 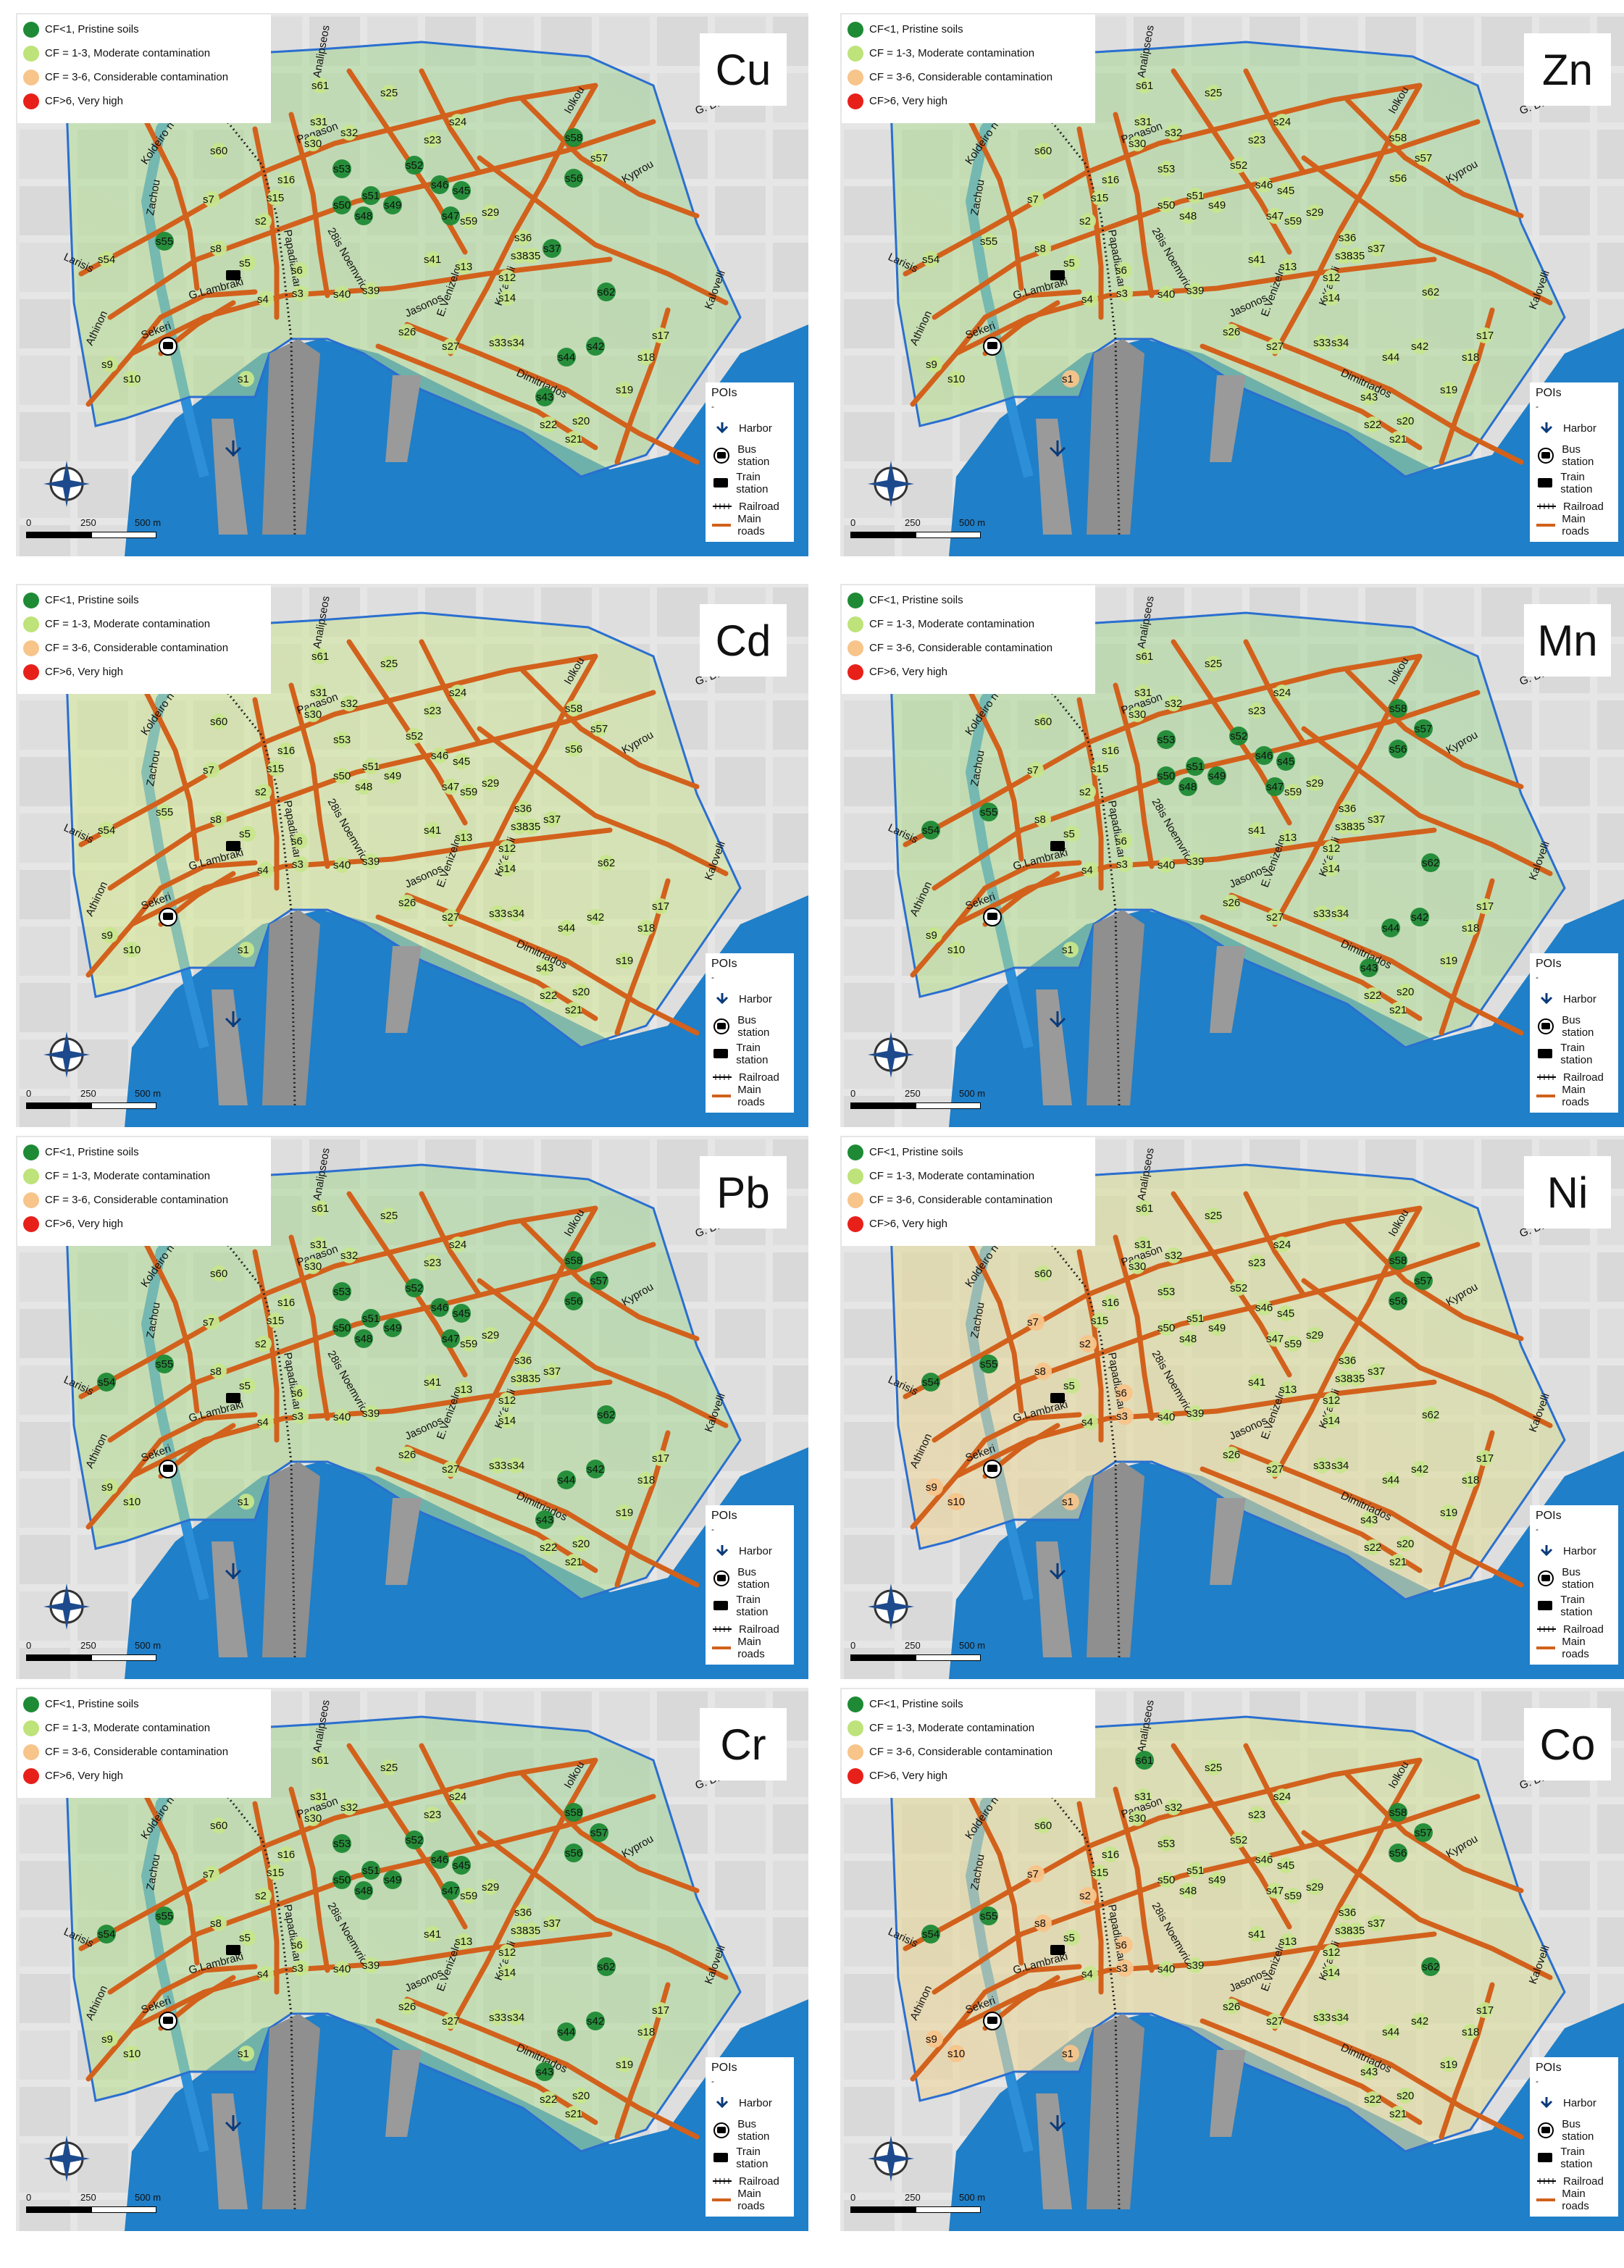 What do you see at coordinates (168, 2021) in the screenshot?
I see `bus-station-icon` at bounding box center [168, 2021].